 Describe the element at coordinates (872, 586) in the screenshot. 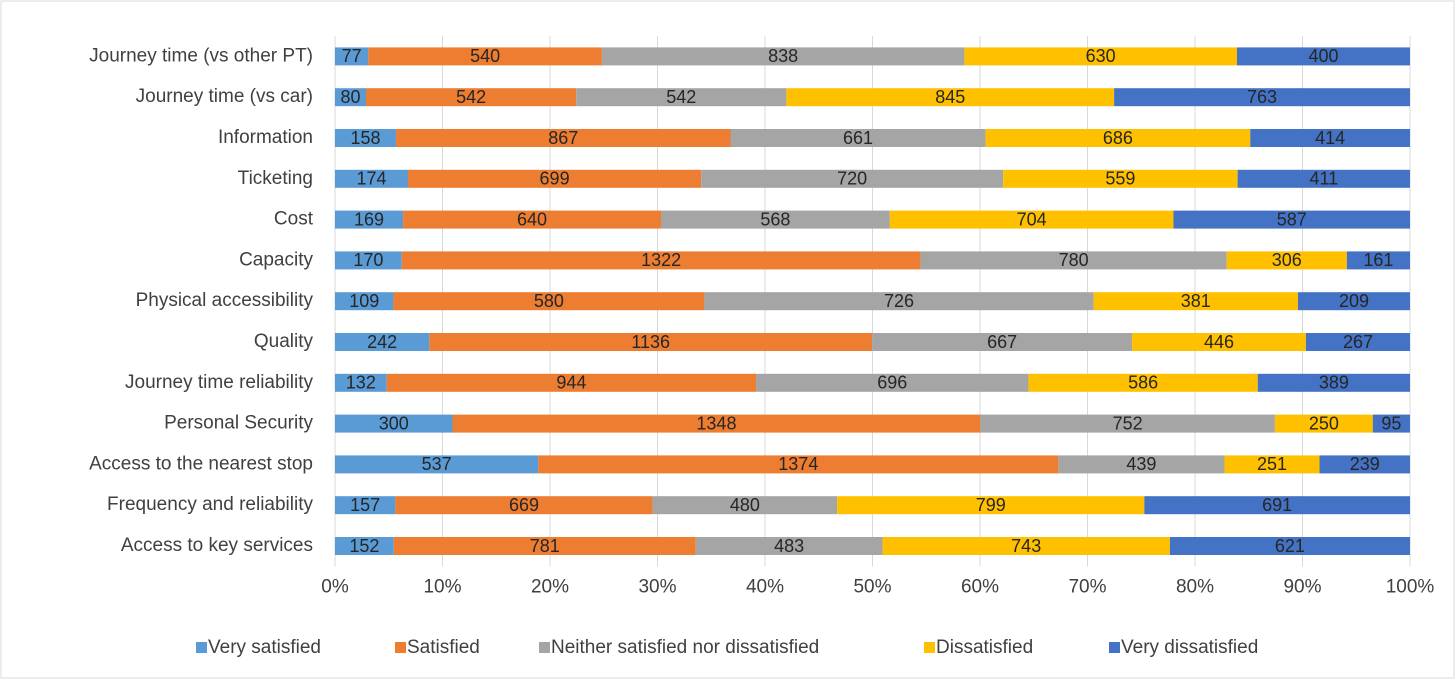

I see `x-tick-label: 50%` at that location.